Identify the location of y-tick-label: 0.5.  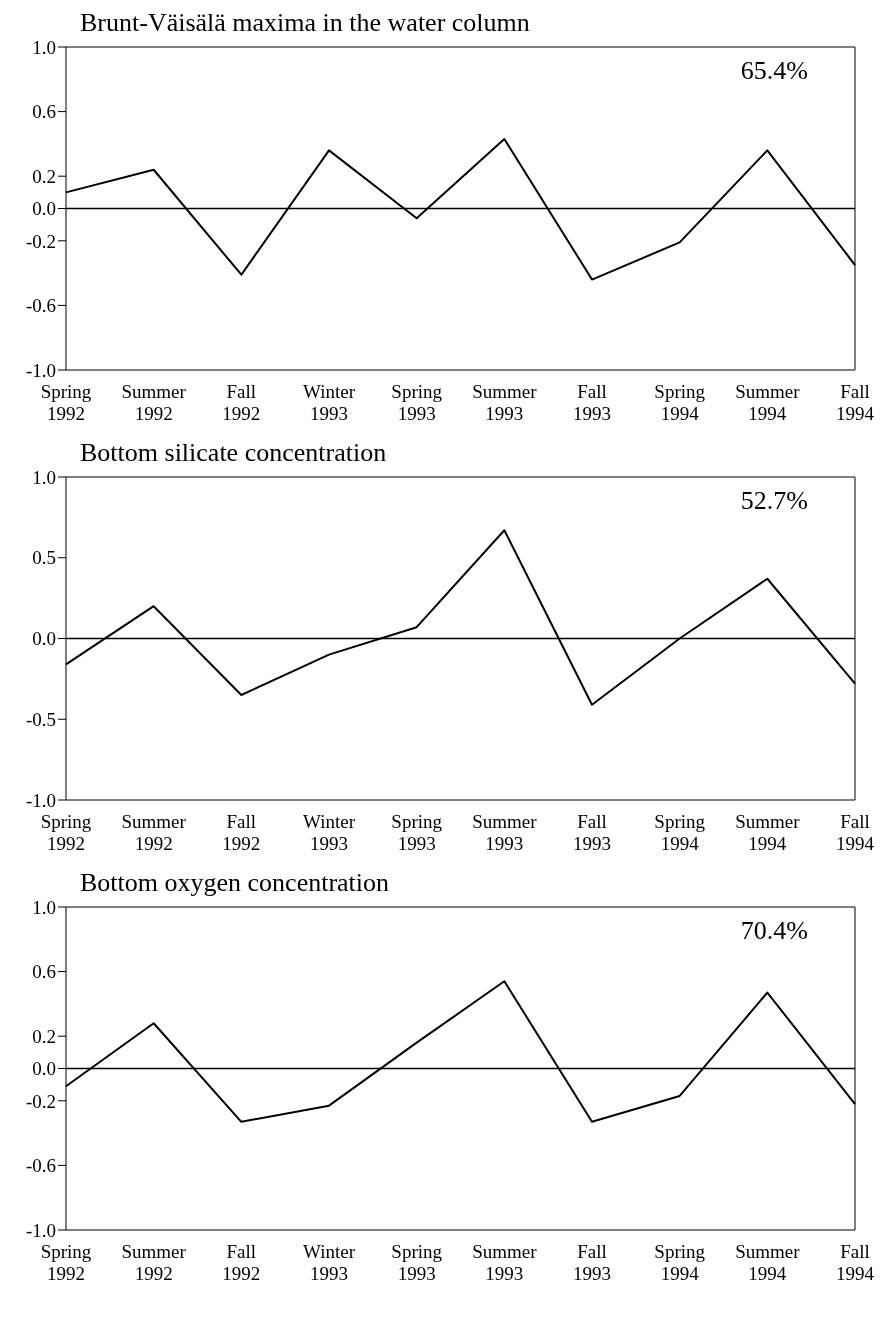
(44, 558).